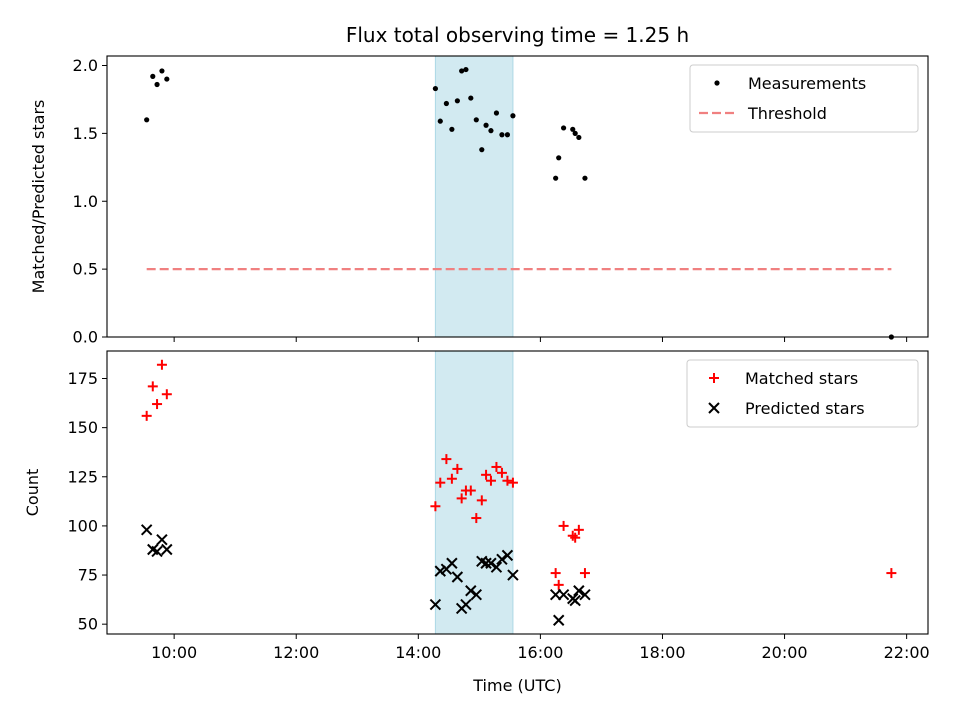 The height and width of the screenshot is (720, 960). Describe the element at coordinates (85, 133) in the screenshot. I see `y-tick-label: 1.5` at that location.